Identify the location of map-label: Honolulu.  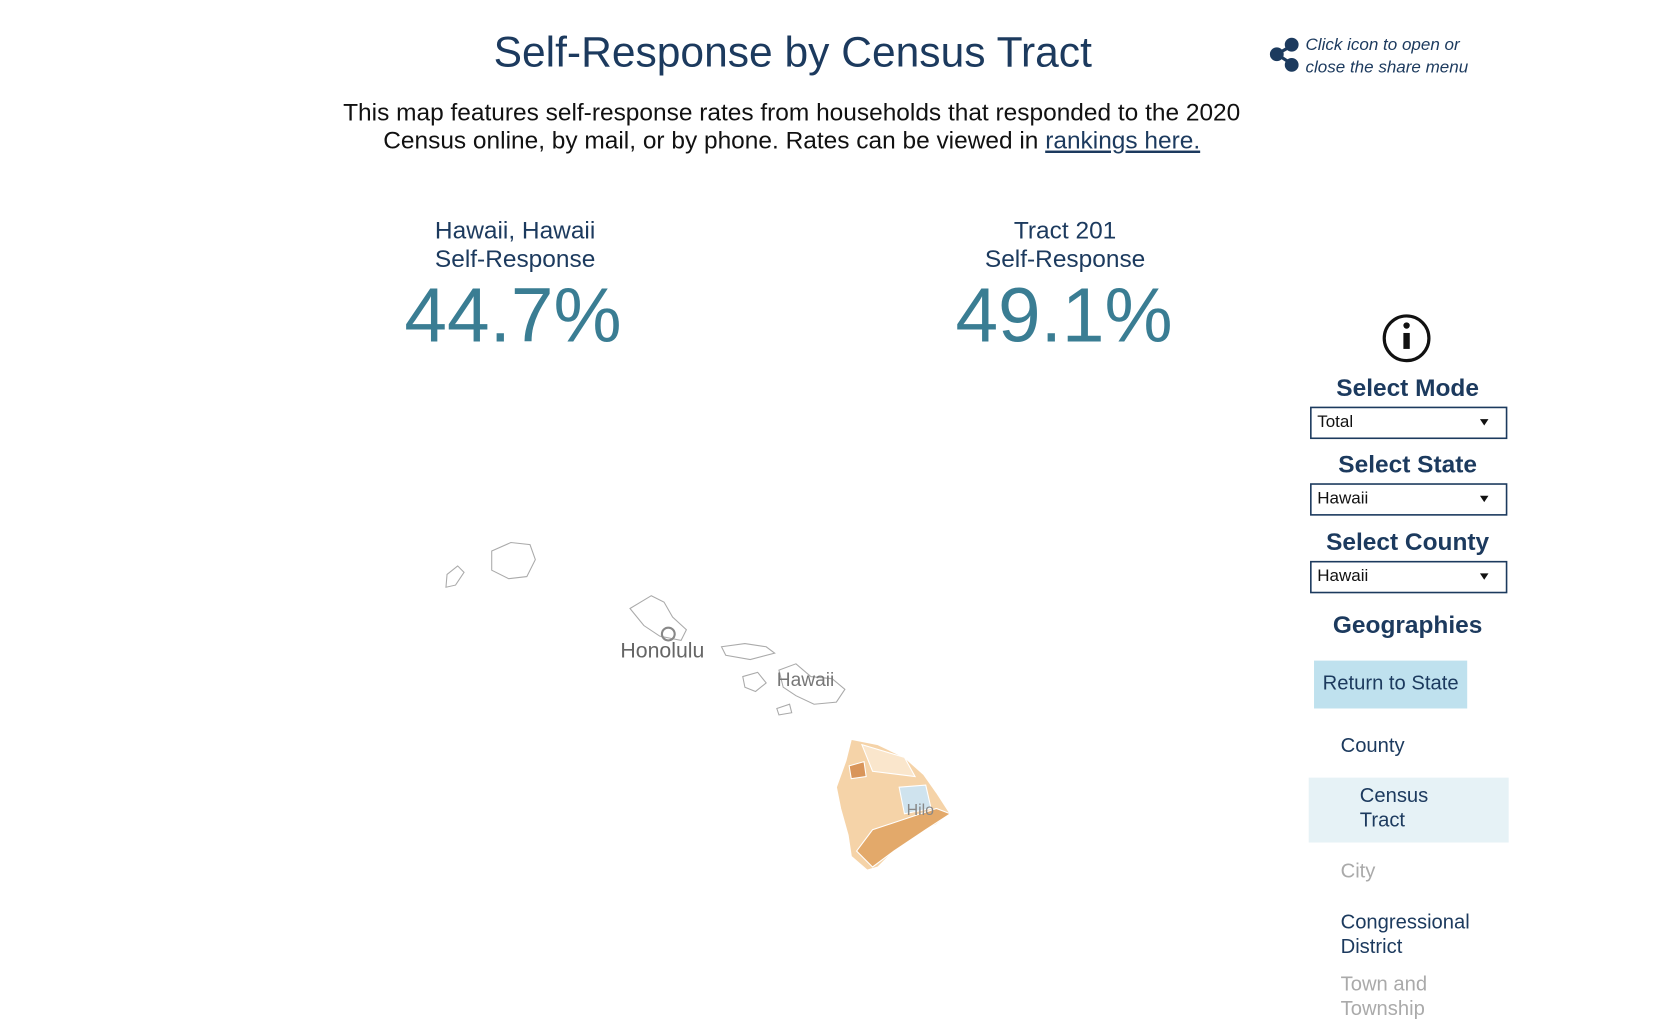
(662, 651).